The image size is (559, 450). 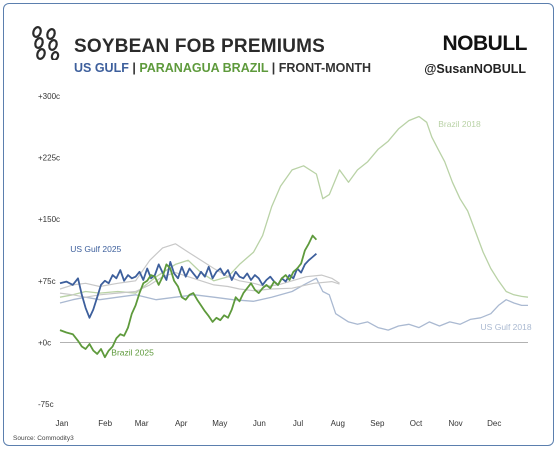 I want to click on subtitle-brazil: PARANAGUA BRAZIL, so click(x=204, y=68).